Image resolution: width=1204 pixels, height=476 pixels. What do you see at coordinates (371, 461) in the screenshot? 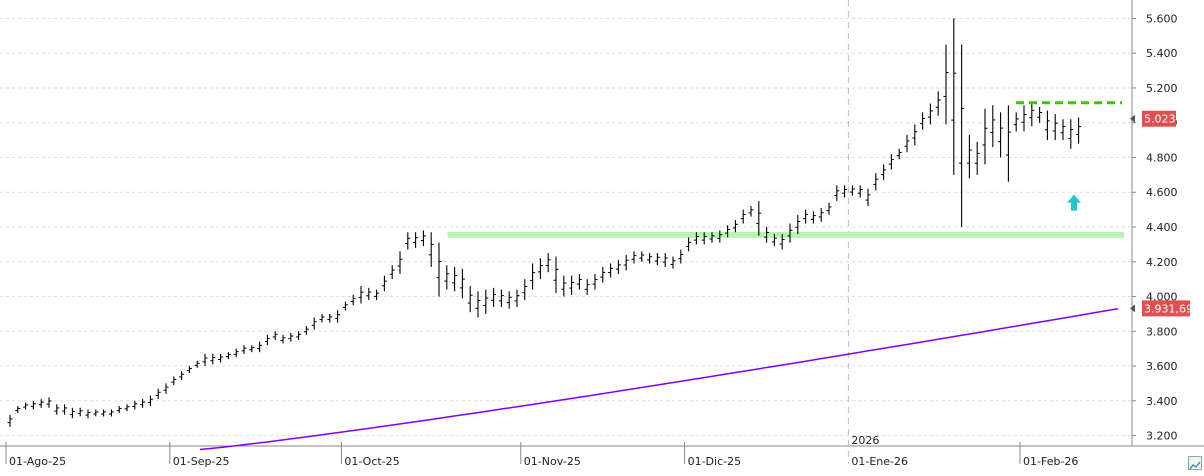
I see `x-tick-label: 01-Oct-25` at bounding box center [371, 461].